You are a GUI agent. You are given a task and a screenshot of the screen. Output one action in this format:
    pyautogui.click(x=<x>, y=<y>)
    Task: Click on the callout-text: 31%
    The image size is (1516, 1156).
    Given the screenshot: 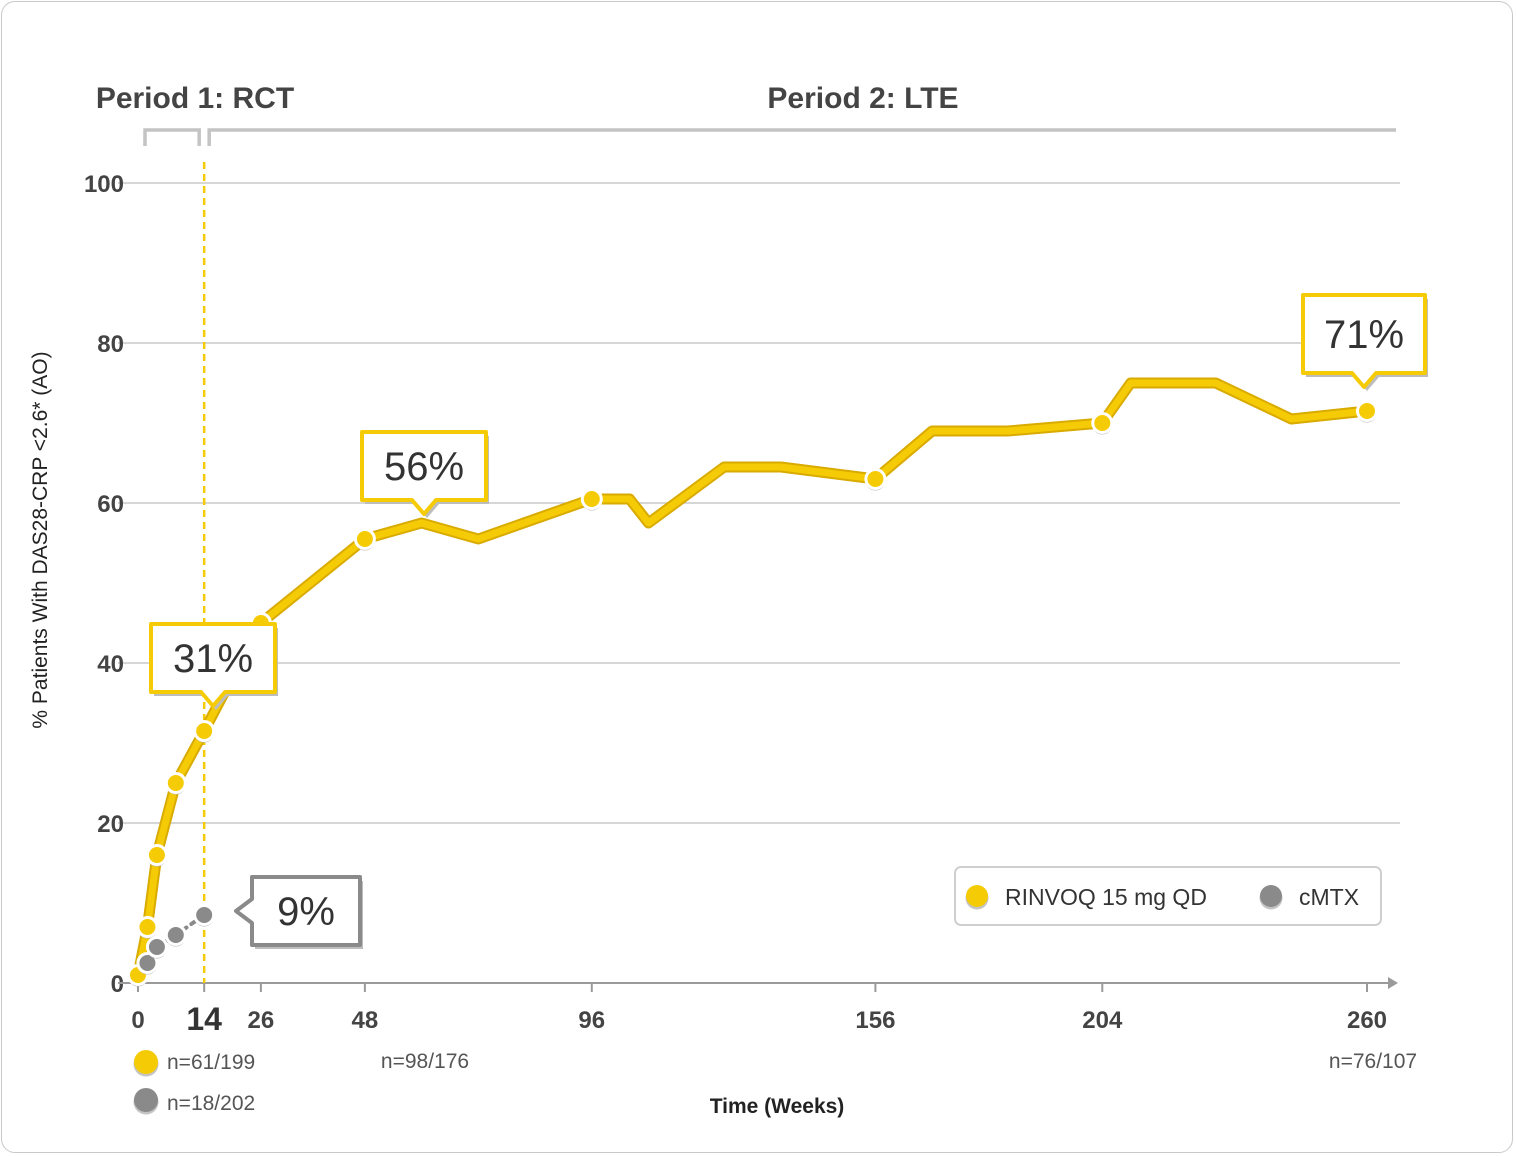 What is the action you would take?
    pyautogui.click(x=213, y=659)
    